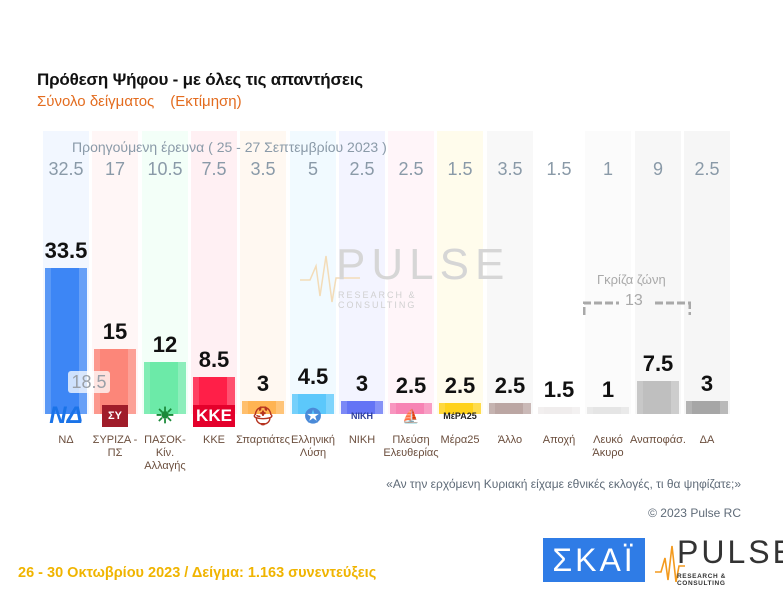 The width and height of the screenshot is (783, 591). Describe the element at coordinates (377, 300) in the screenshot. I see `watermark-sub: RESEARCH & CONSULTING` at that location.